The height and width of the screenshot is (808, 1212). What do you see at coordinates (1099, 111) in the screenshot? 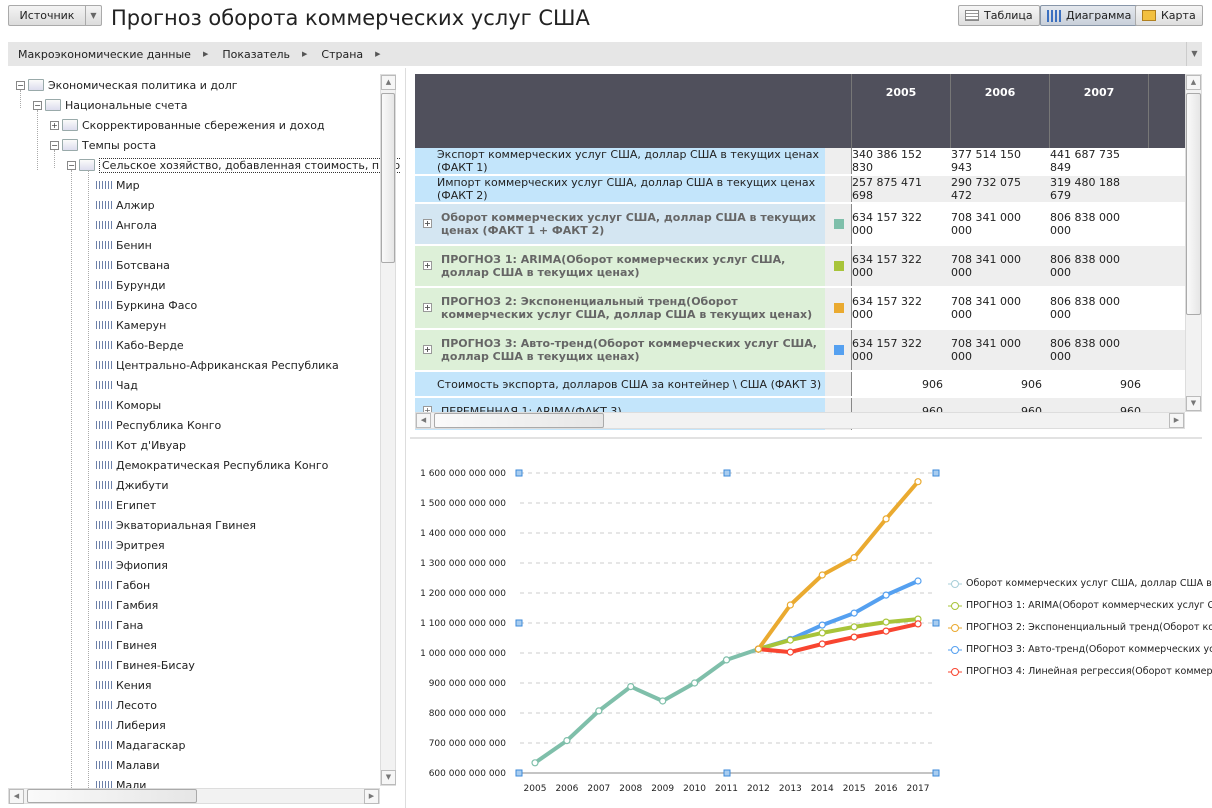
I see `column-header: 2007` at bounding box center [1099, 111].